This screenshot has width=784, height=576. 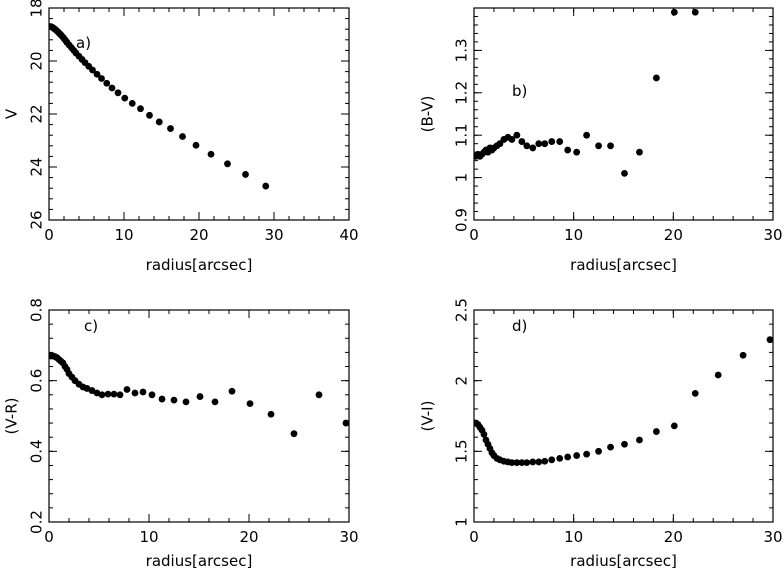 I want to click on y-axis-label: V, so click(x=12, y=113).